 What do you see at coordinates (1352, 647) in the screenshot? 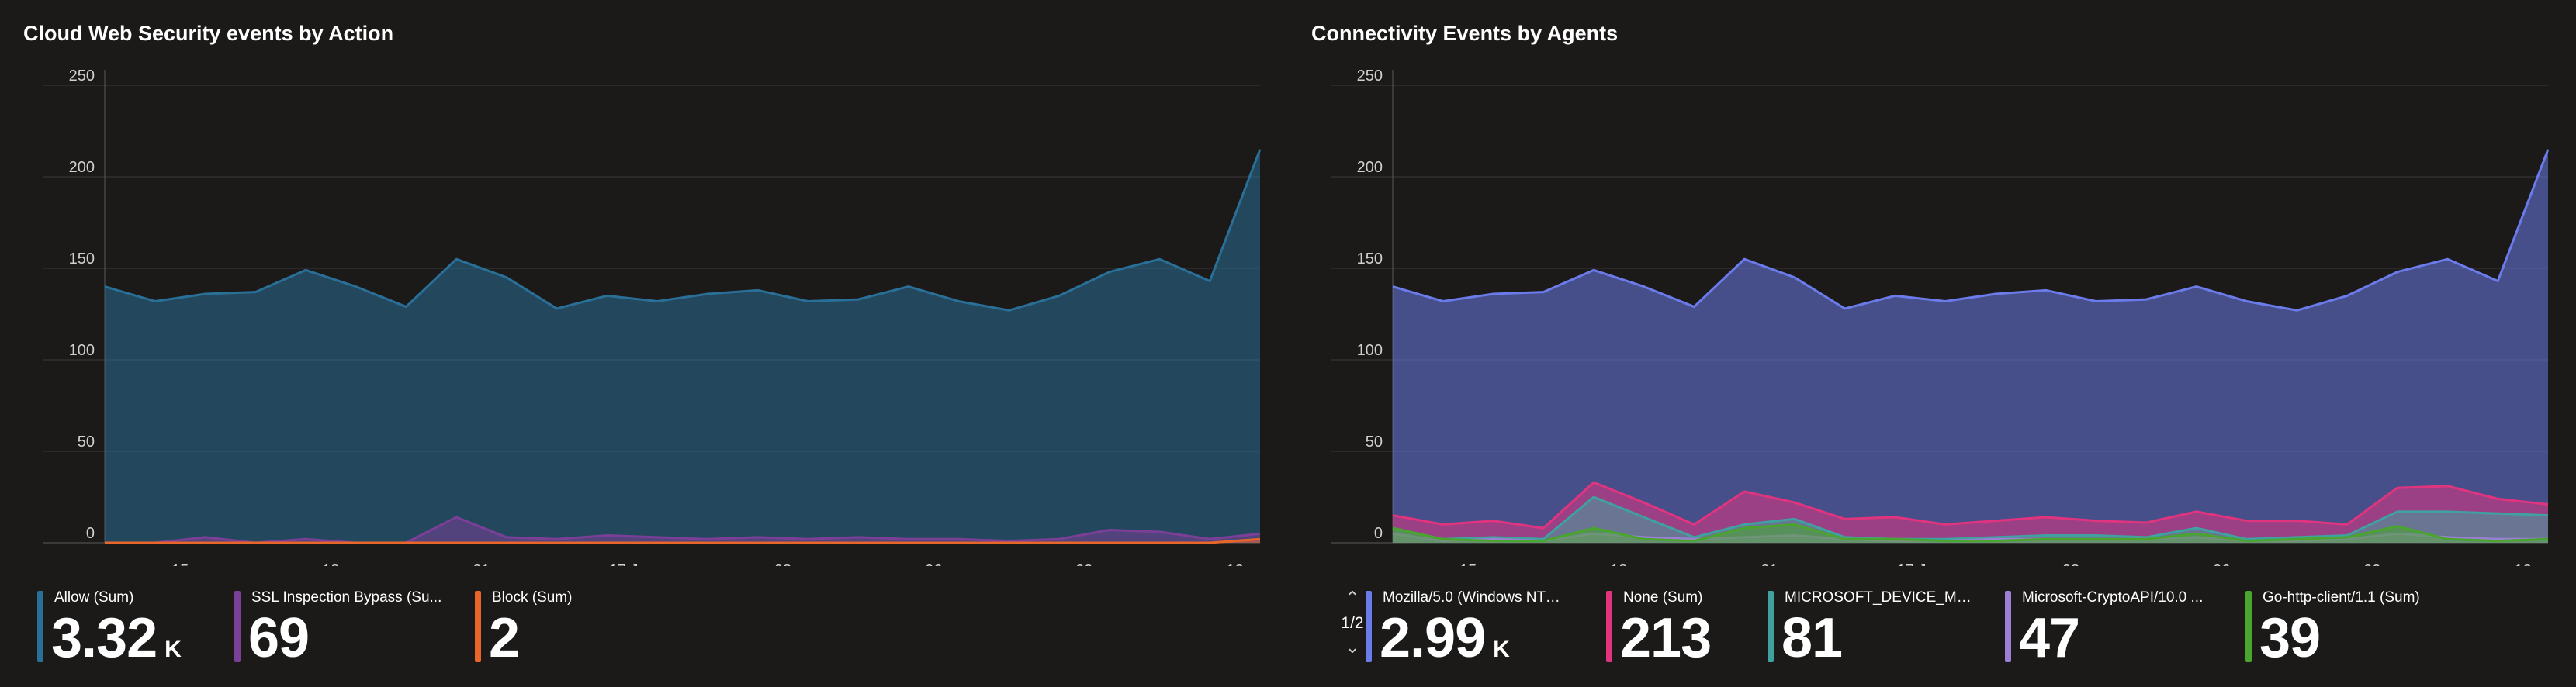
I see `chevron-down-icon: ⌄` at bounding box center [1352, 647].